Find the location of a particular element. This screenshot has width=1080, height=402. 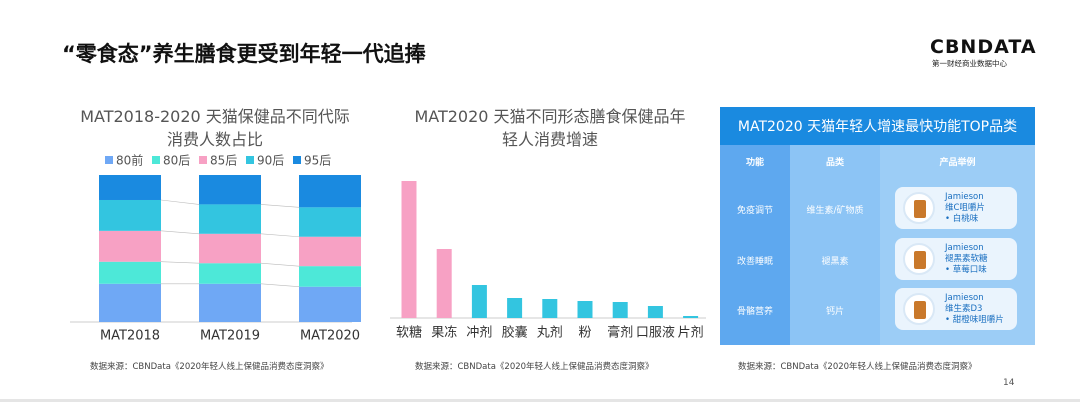

x-tick-label: 口服液 is located at coordinates (655, 333).